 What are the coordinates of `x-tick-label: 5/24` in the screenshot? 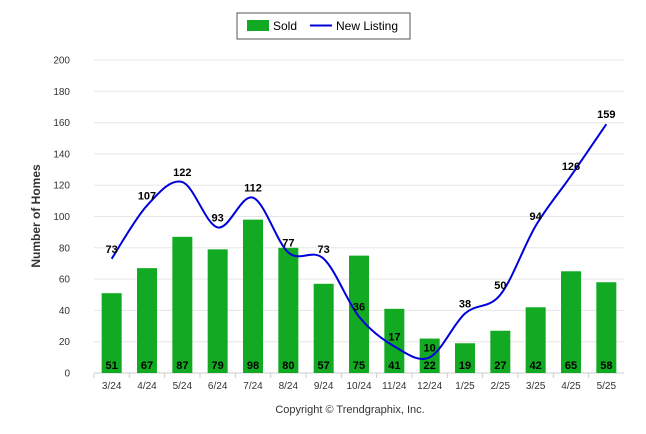 It's located at (183, 386).